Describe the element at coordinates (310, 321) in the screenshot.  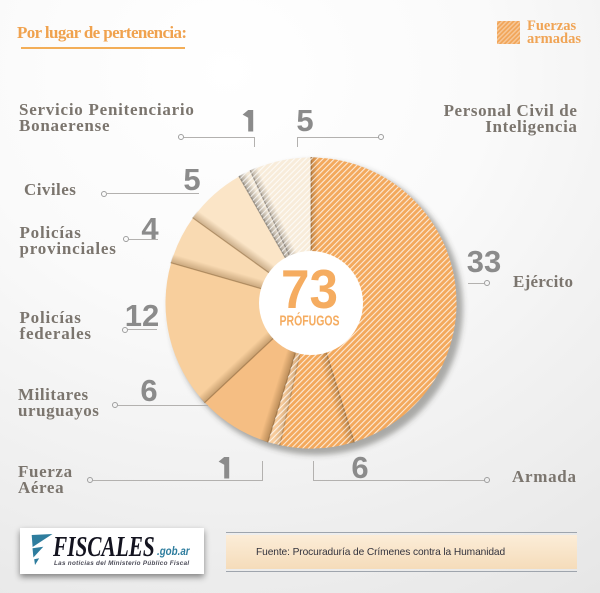
I see `svg-text: PRÓFUGOS` at that location.